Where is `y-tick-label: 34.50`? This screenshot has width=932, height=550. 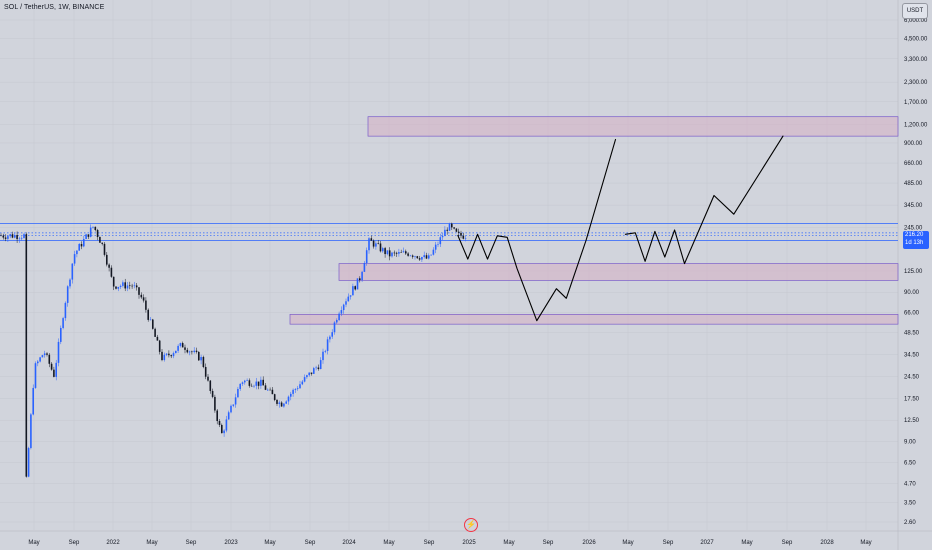
y-tick-label: 34.50 is located at coordinates (912, 355).